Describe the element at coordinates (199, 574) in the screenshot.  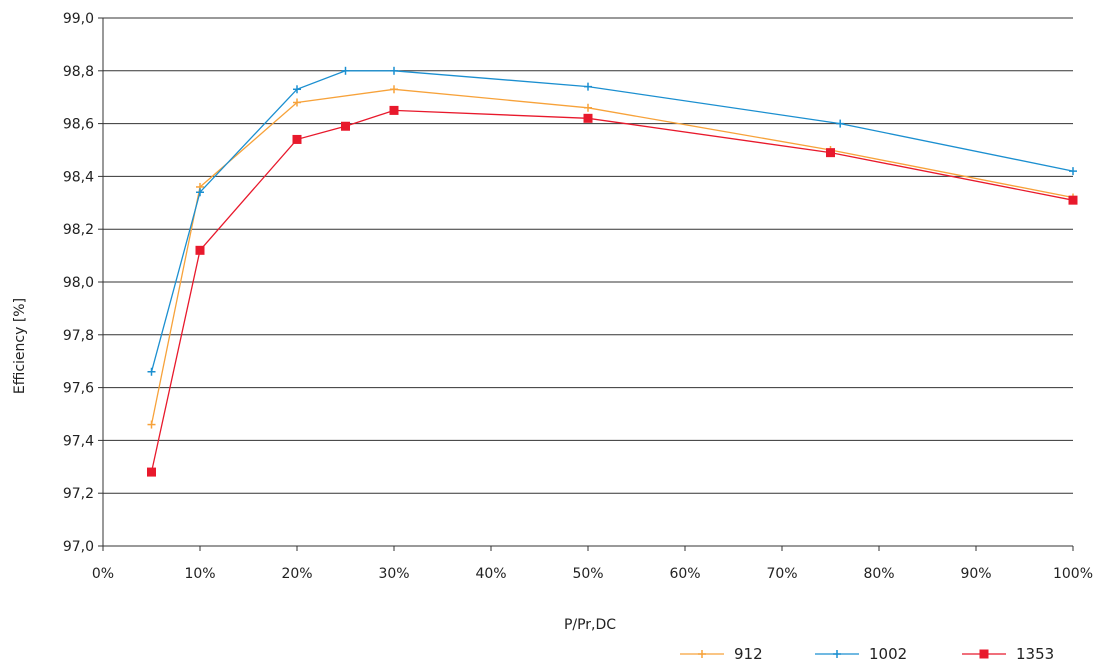
I see `x-tick-label: 10%` at that location.